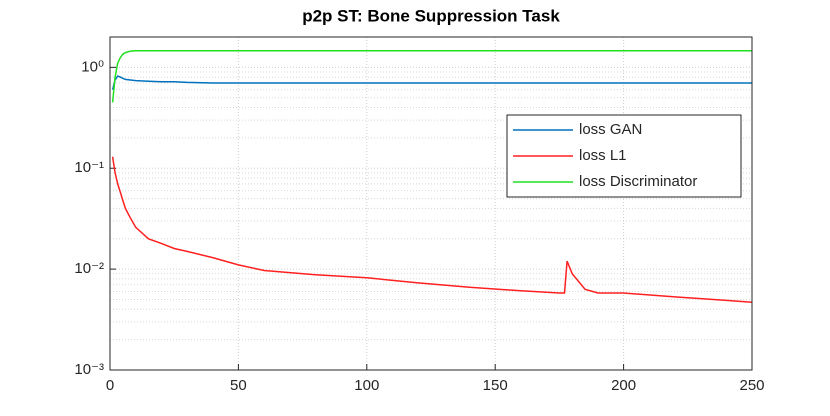 The width and height of the screenshot is (830, 416). What do you see at coordinates (431, 15) in the screenshot?
I see `chart-title: p2p ST: Bone Suppression Task` at bounding box center [431, 15].